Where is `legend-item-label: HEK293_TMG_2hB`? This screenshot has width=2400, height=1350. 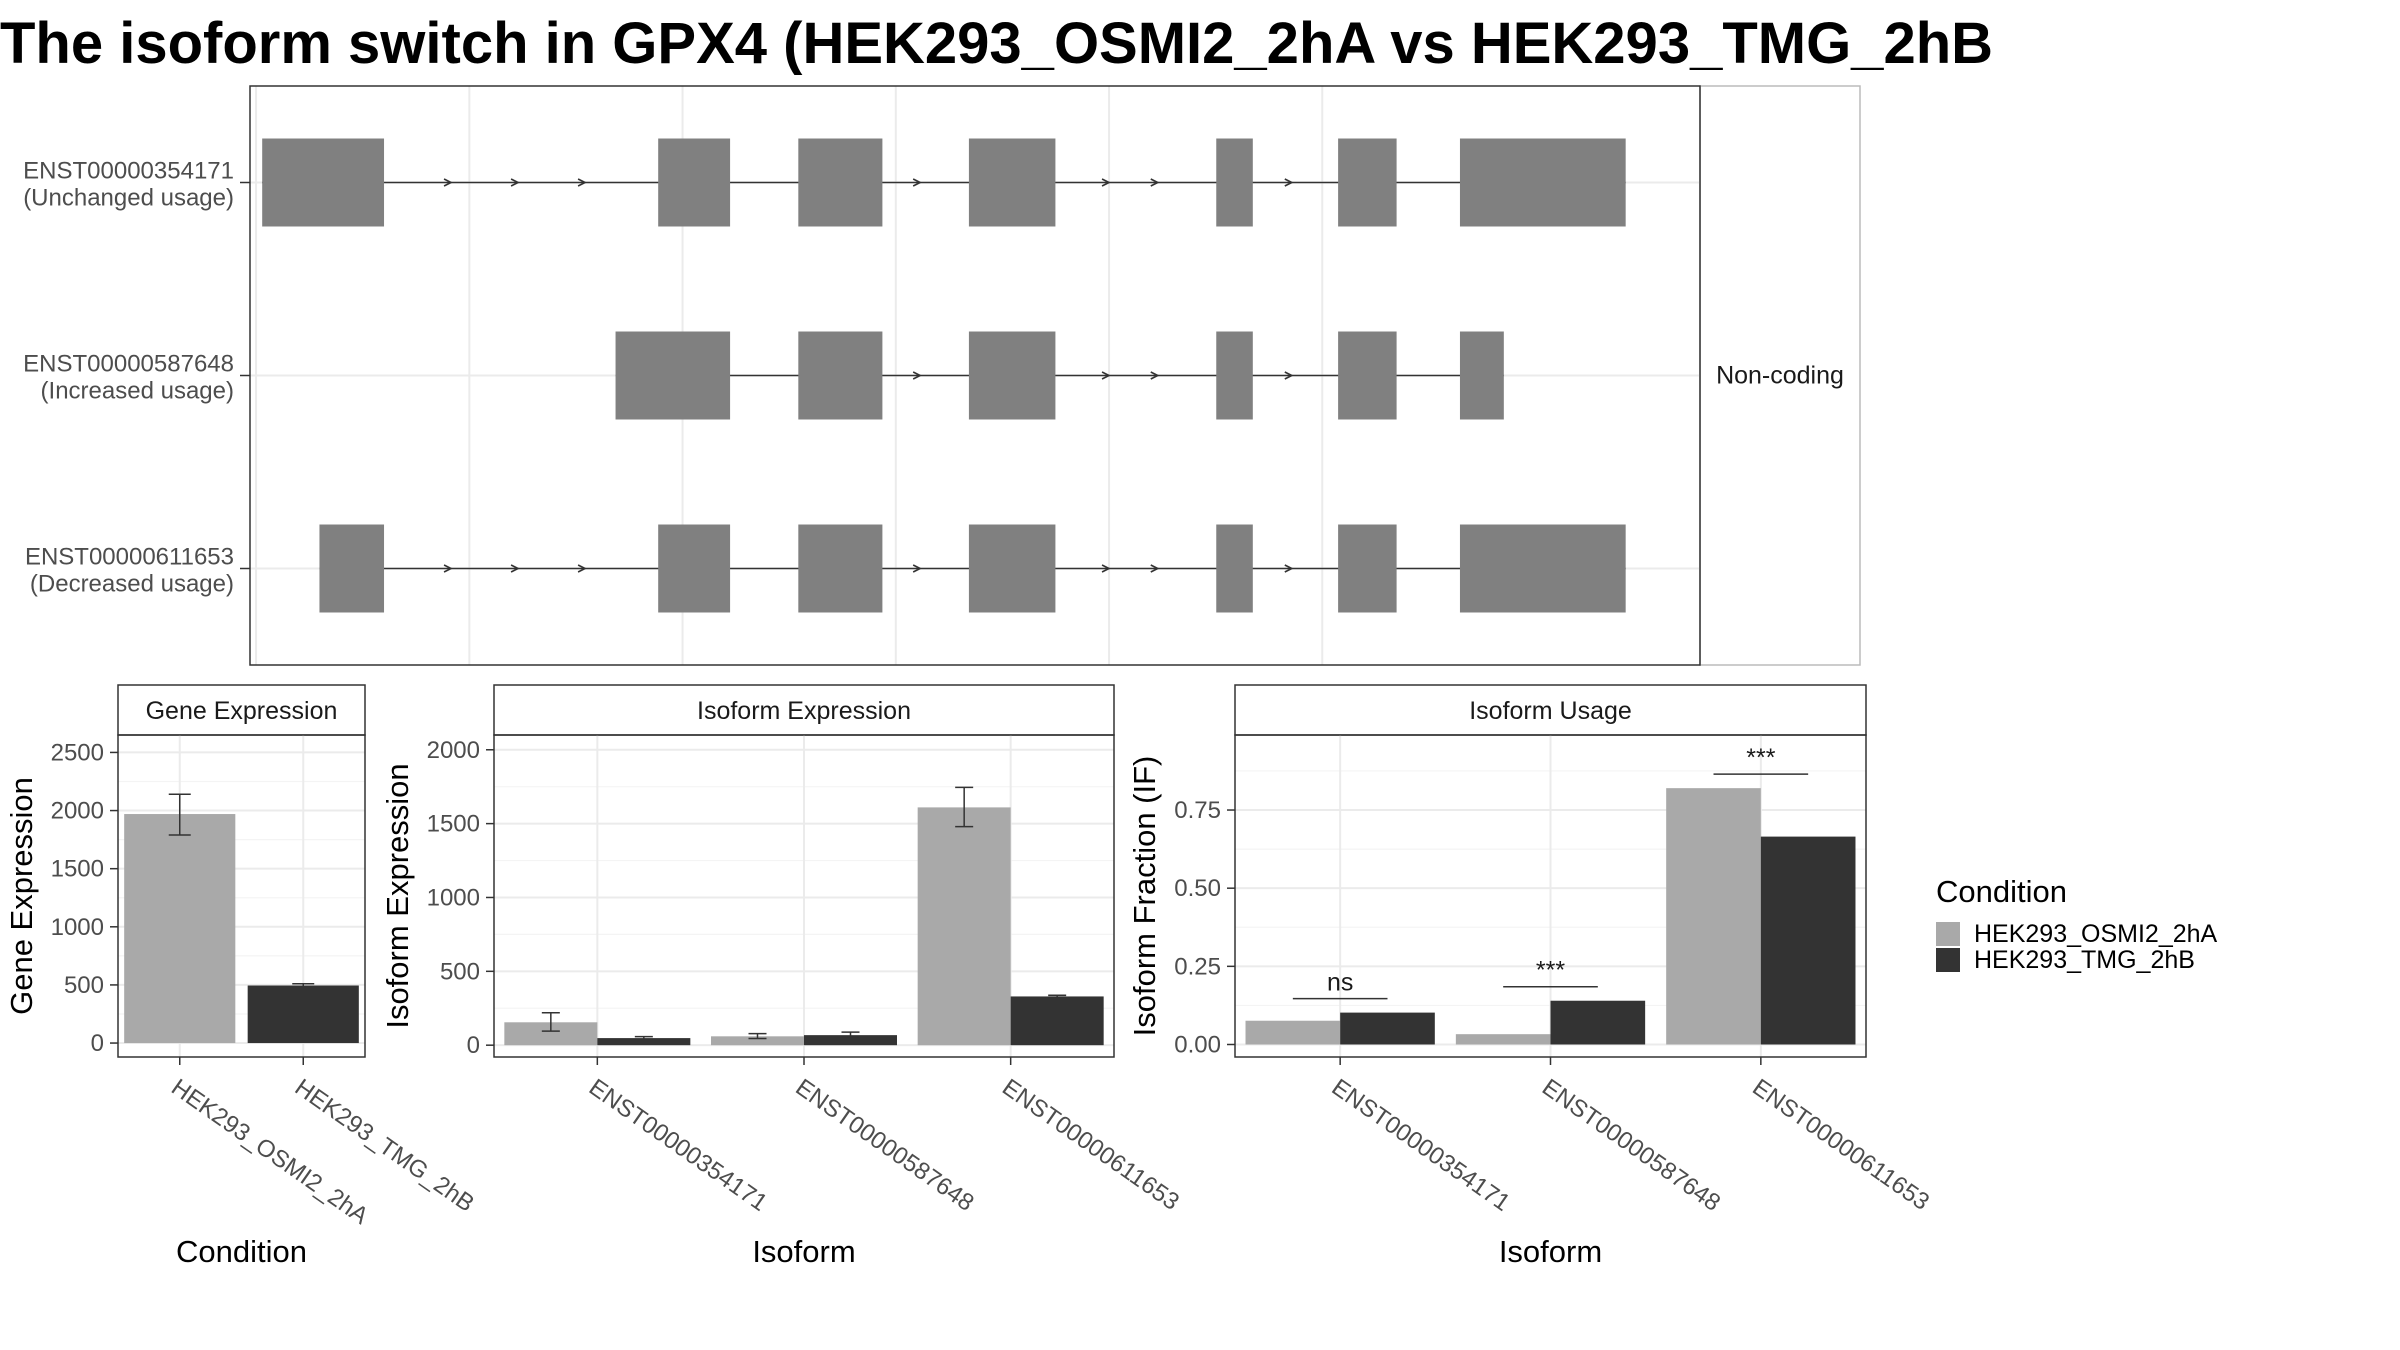 legend-item-label: HEK293_TMG_2hB is located at coordinates (2084, 960).